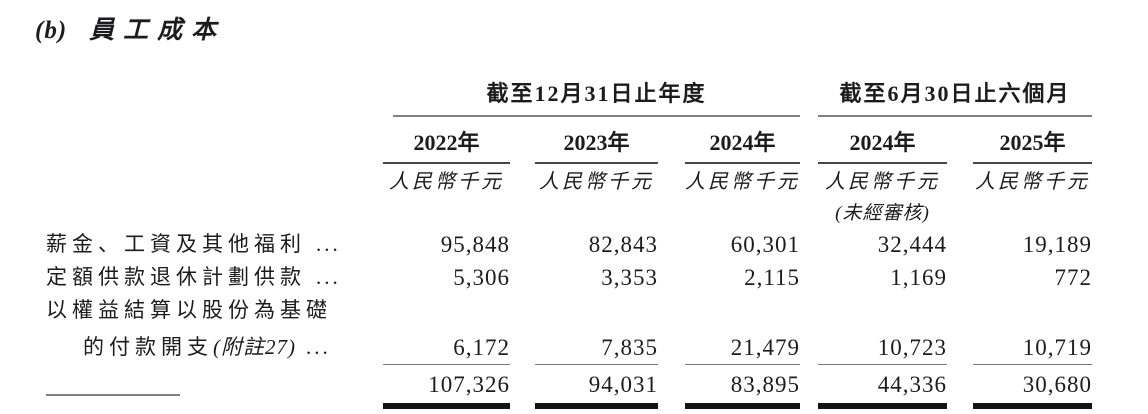 Image resolution: width=1148 pixels, height=414 pixels. I want to click on row-label-note: (附註27), so click(254, 347).